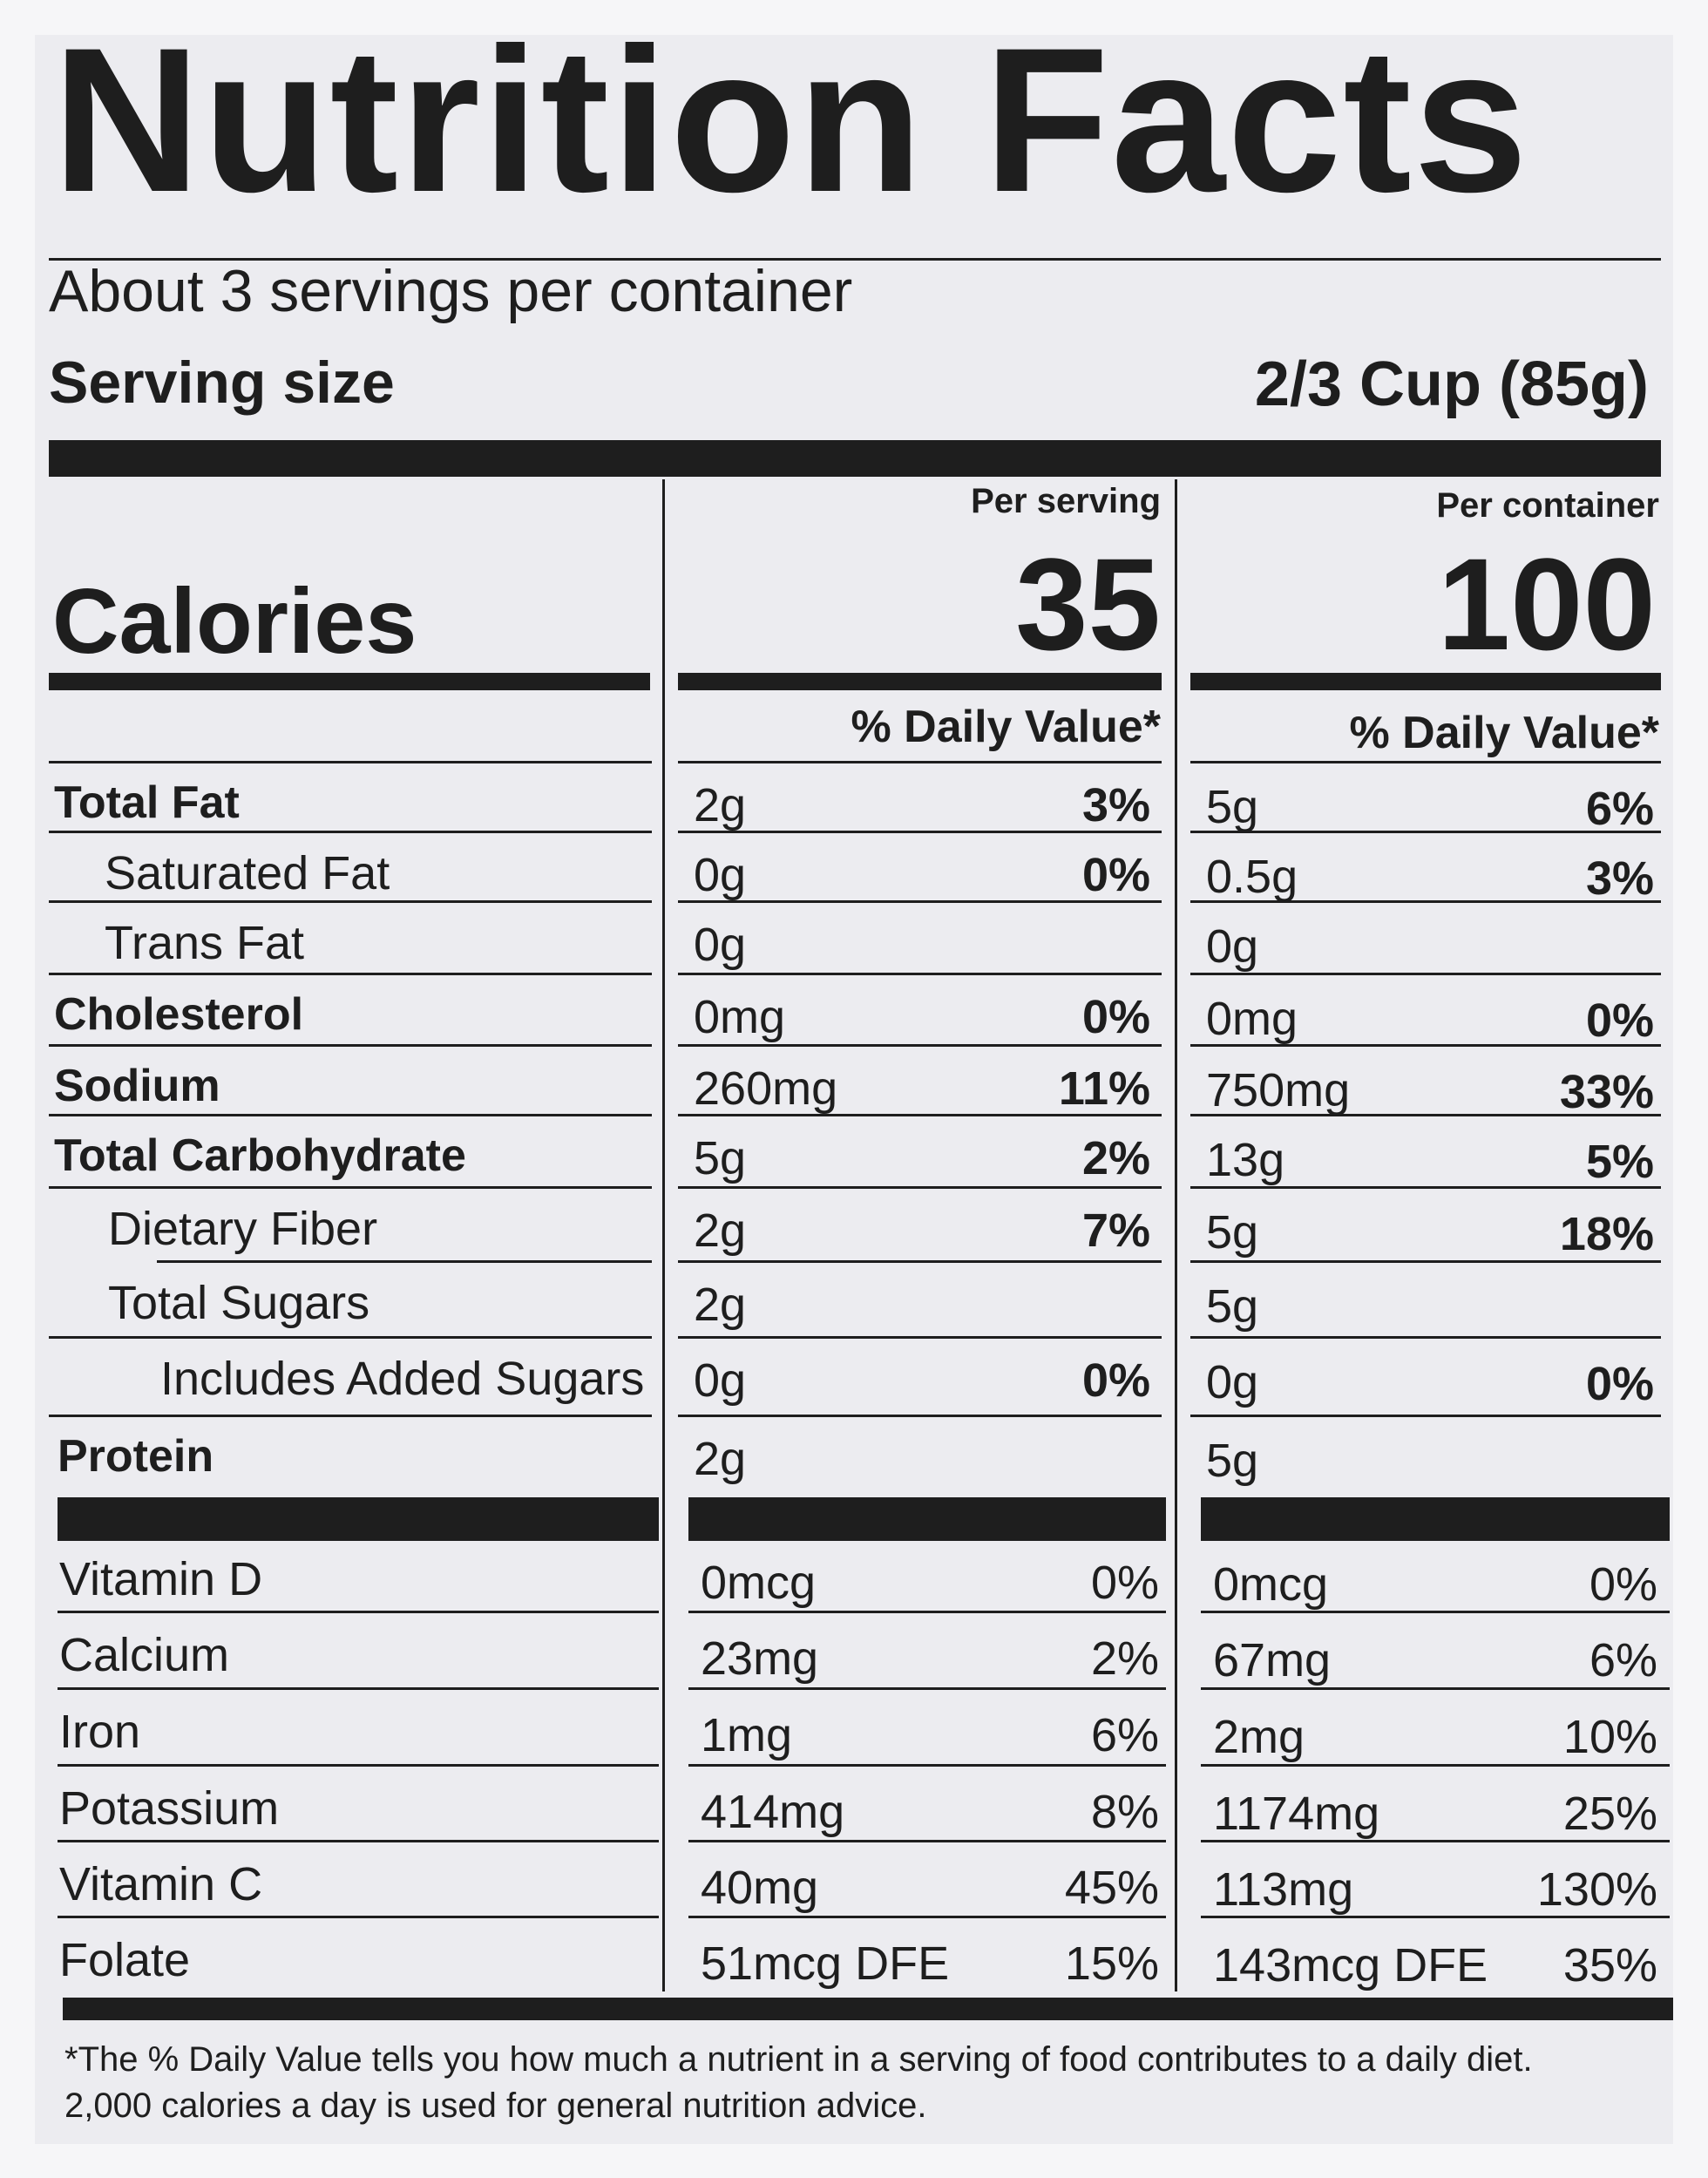  Describe the element at coordinates (1252, 877) in the screenshot. I see `container-amount: 0.5g` at that location.